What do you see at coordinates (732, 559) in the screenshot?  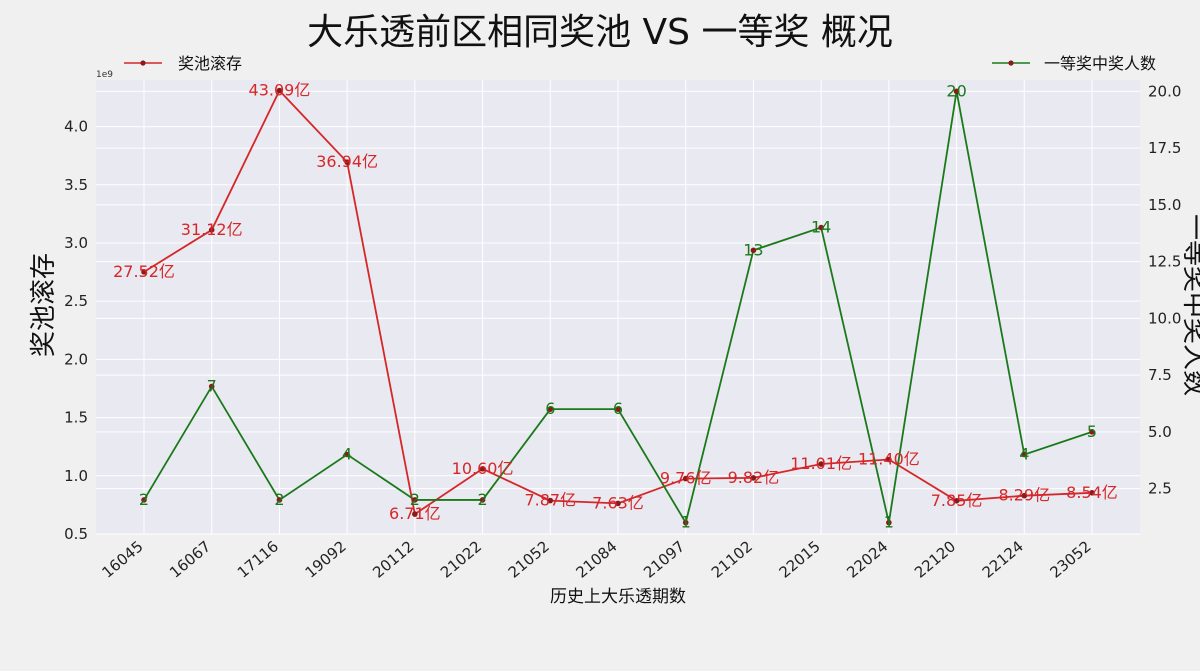 I see `x-tick-label: 21102` at bounding box center [732, 559].